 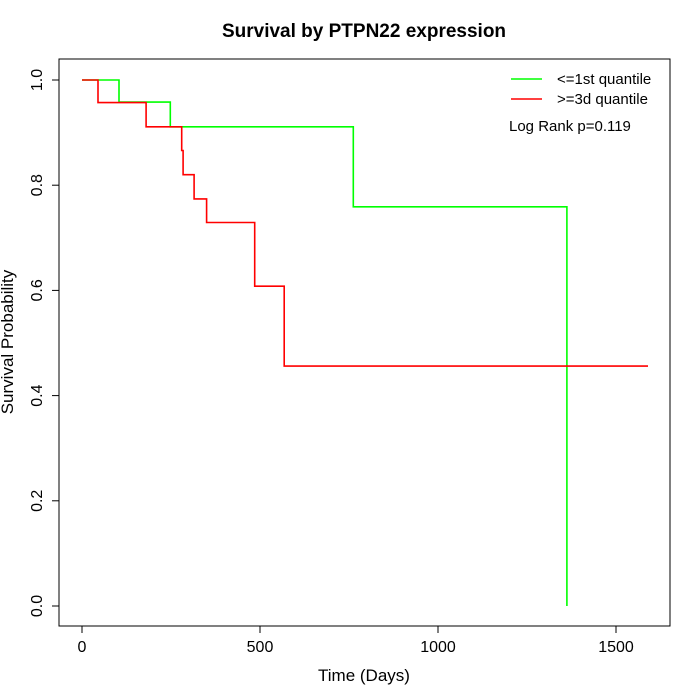 I want to click on y-tick-label: 0.2, so click(x=37, y=501).